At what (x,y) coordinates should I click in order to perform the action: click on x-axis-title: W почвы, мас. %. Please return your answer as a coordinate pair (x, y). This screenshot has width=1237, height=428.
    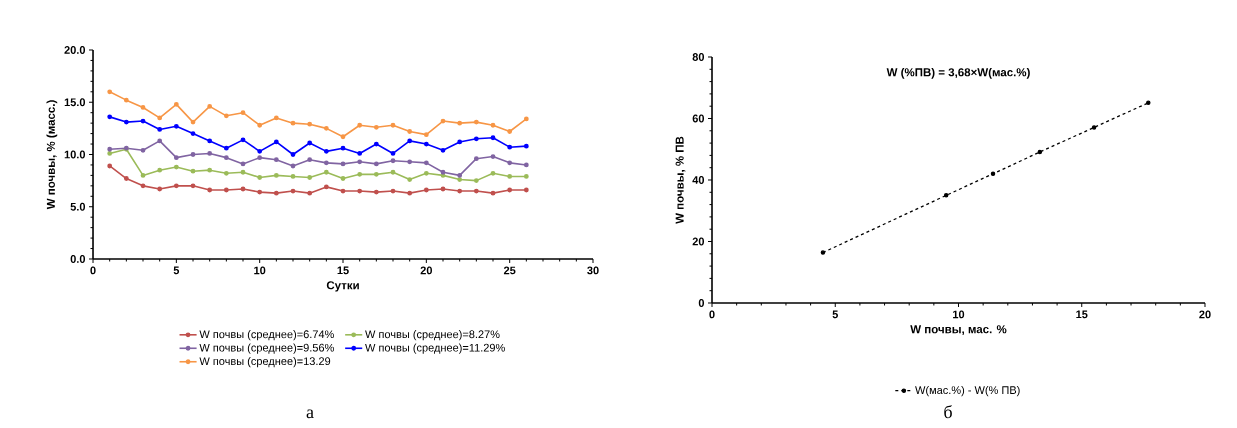
    Looking at the image, I should click on (958, 330).